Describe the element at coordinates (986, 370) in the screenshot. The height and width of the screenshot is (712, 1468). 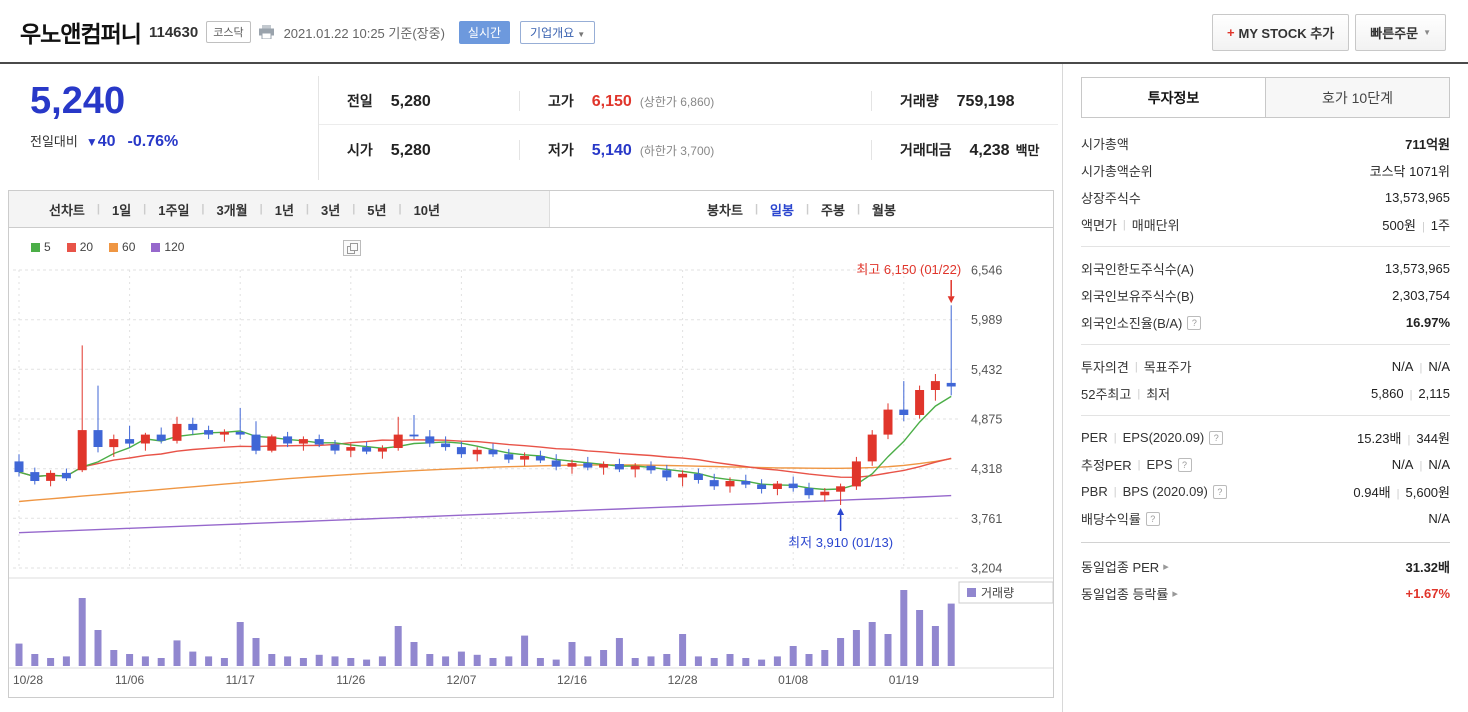
I see `svg-text: 5,432` at that location.